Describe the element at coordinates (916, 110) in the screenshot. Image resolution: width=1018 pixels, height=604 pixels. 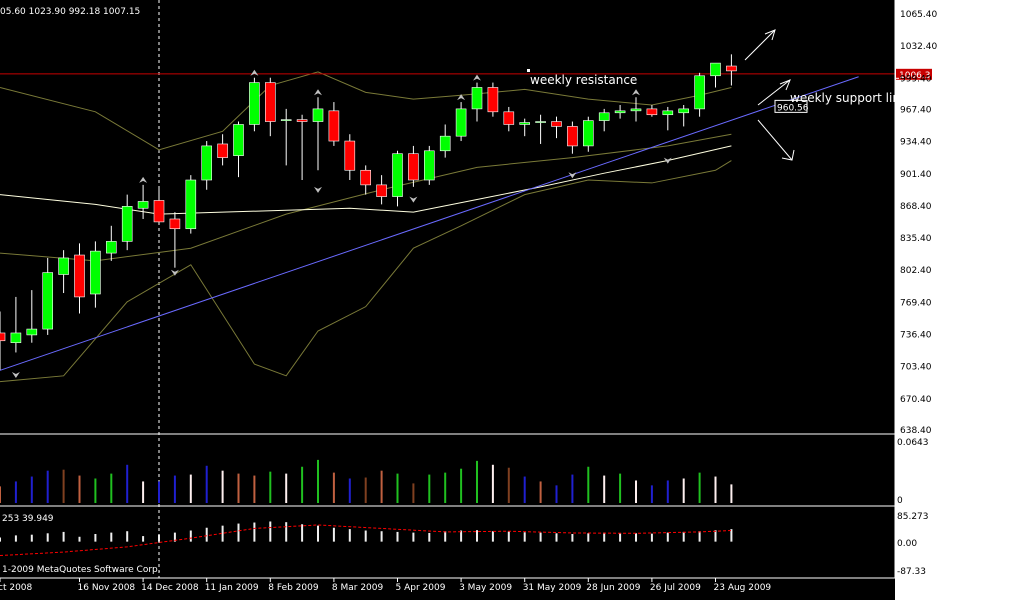
I see `price-tick-label: 967.40` at that location.